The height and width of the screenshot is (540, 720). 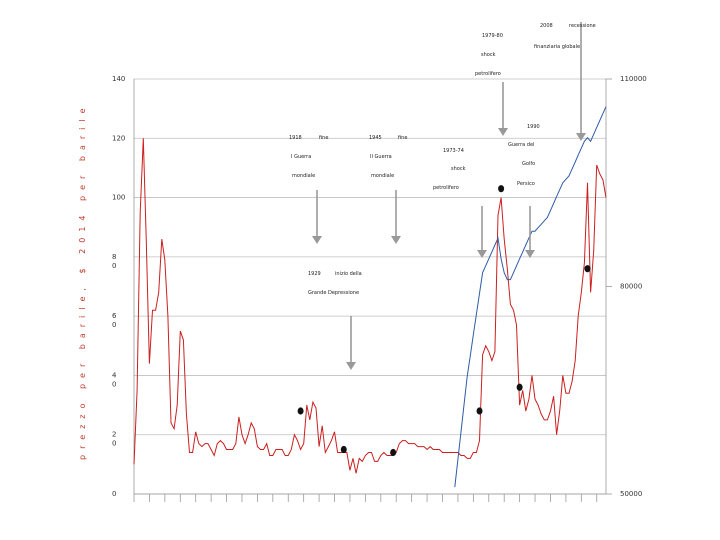 What do you see at coordinates (582, 26) in the screenshot?
I see `annotation-recession: recessione` at bounding box center [582, 26].